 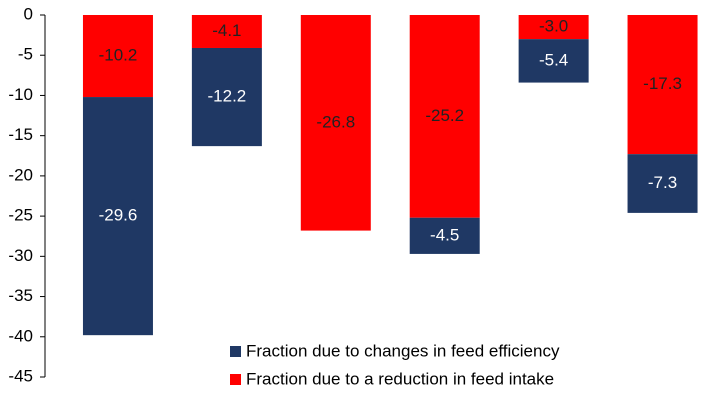 I want to click on value-label: -29.6, so click(x=118, y=215).